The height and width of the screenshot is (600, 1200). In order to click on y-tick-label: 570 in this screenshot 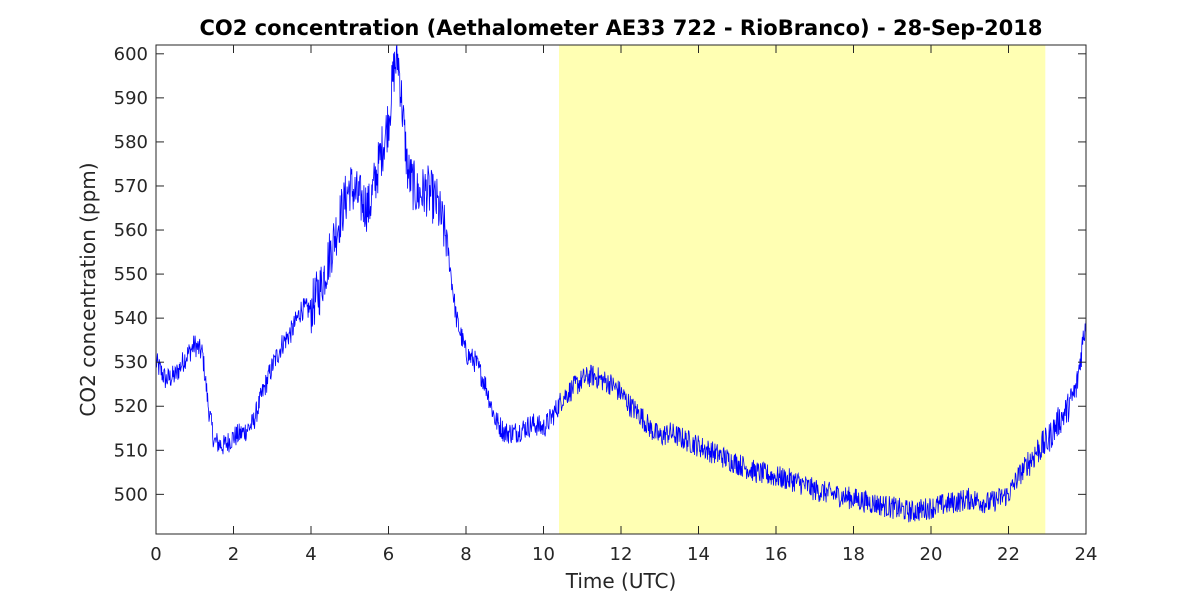, I will do `click(131, 186)`.